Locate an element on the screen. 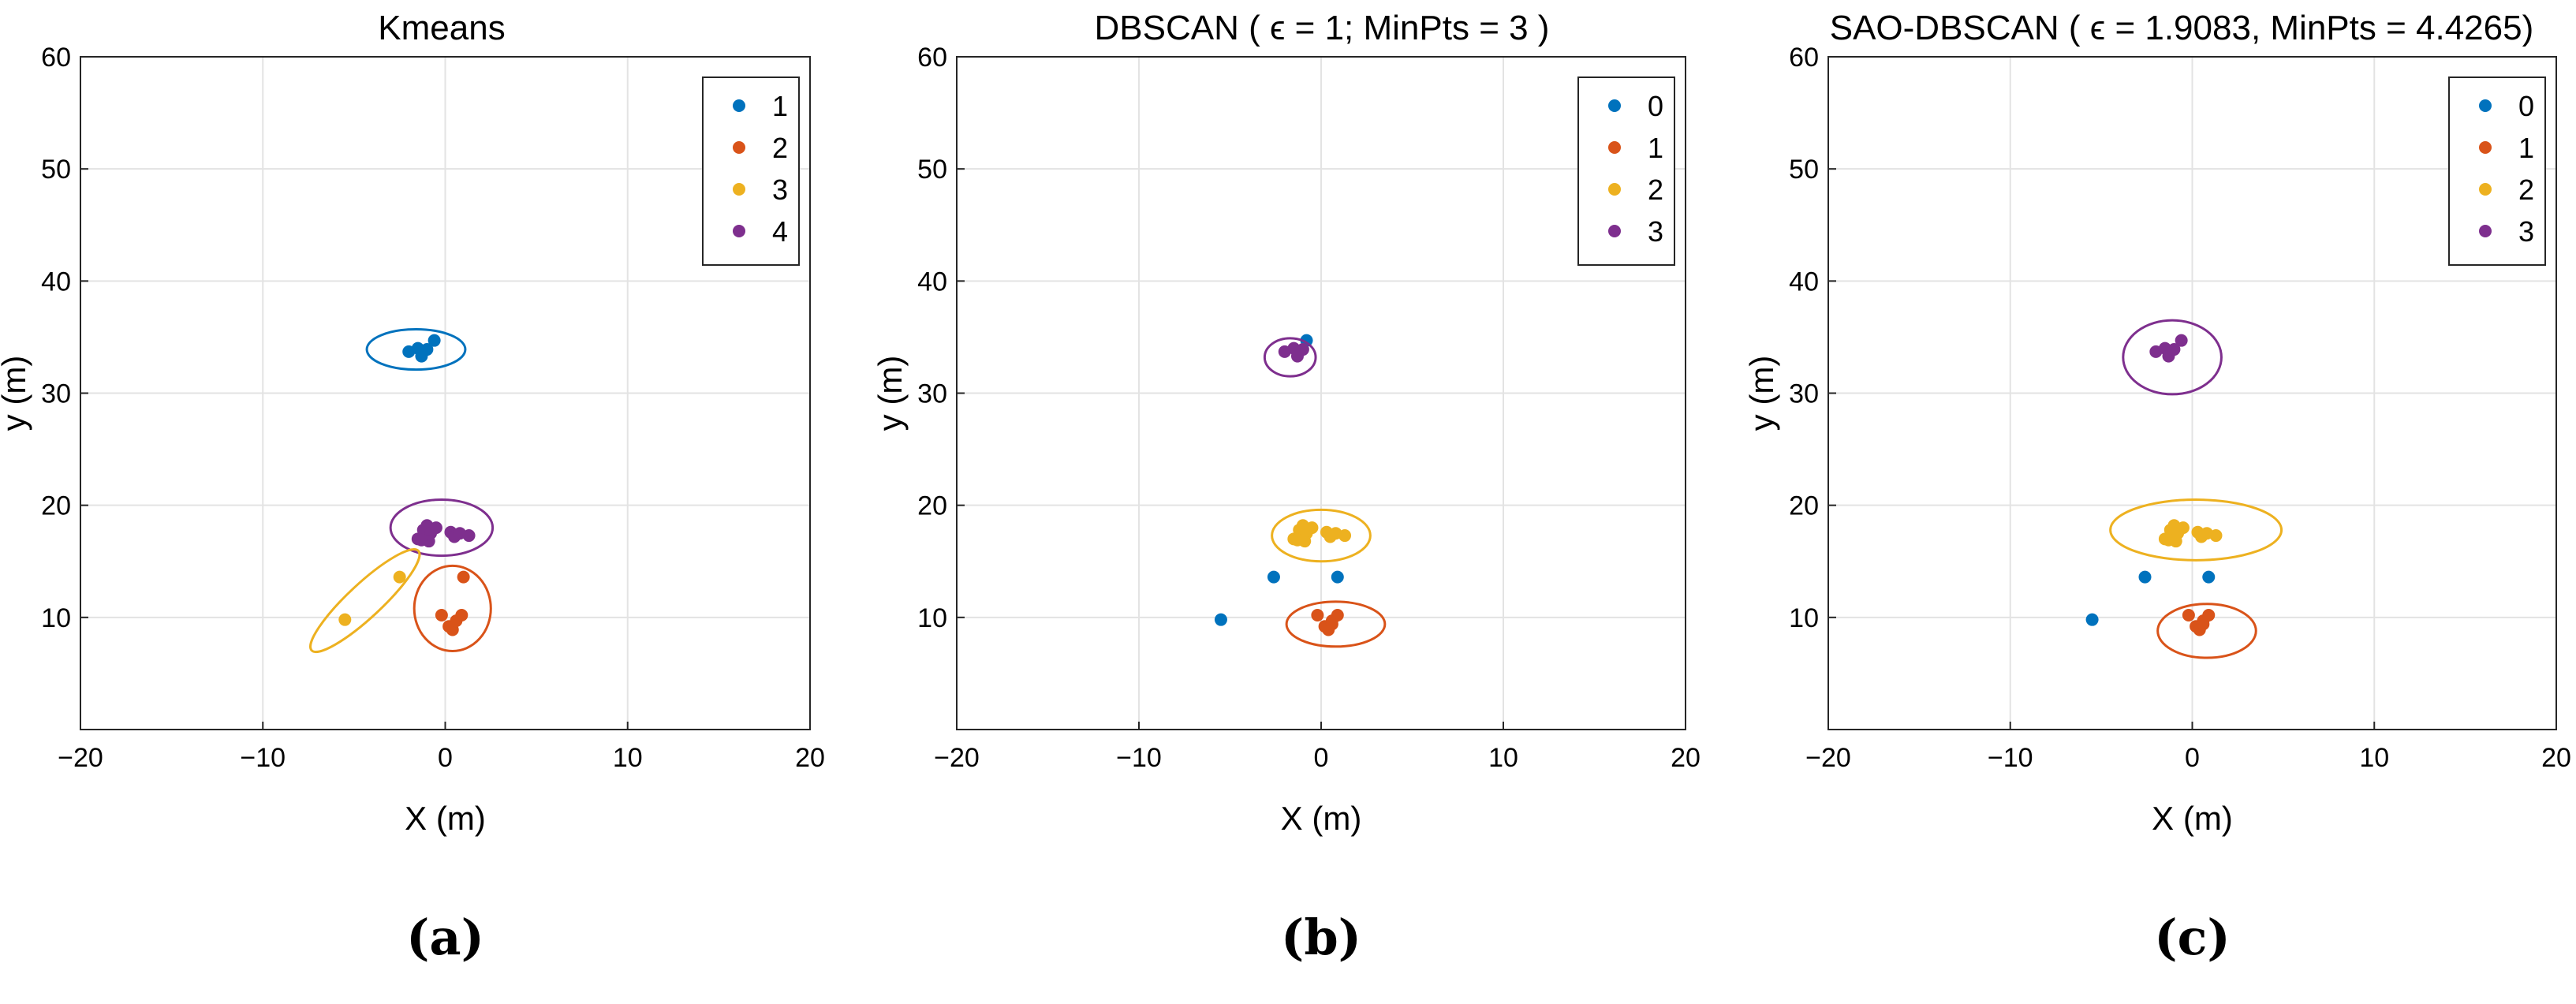 The image size is (2576, 1004). panel-caption: (b) is located at coordinates (1321, 937).